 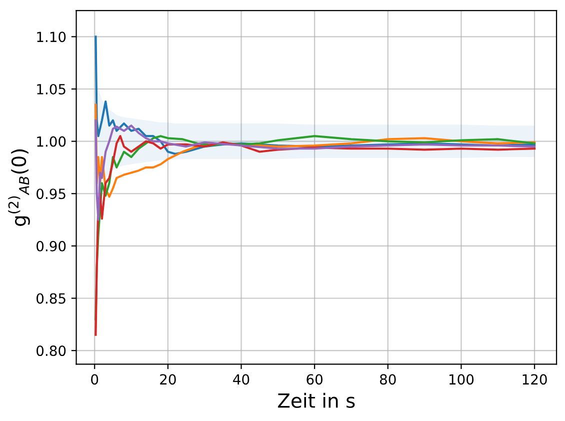 I want to click on y-tick-label: 1.05, so click(x=51, y=89).